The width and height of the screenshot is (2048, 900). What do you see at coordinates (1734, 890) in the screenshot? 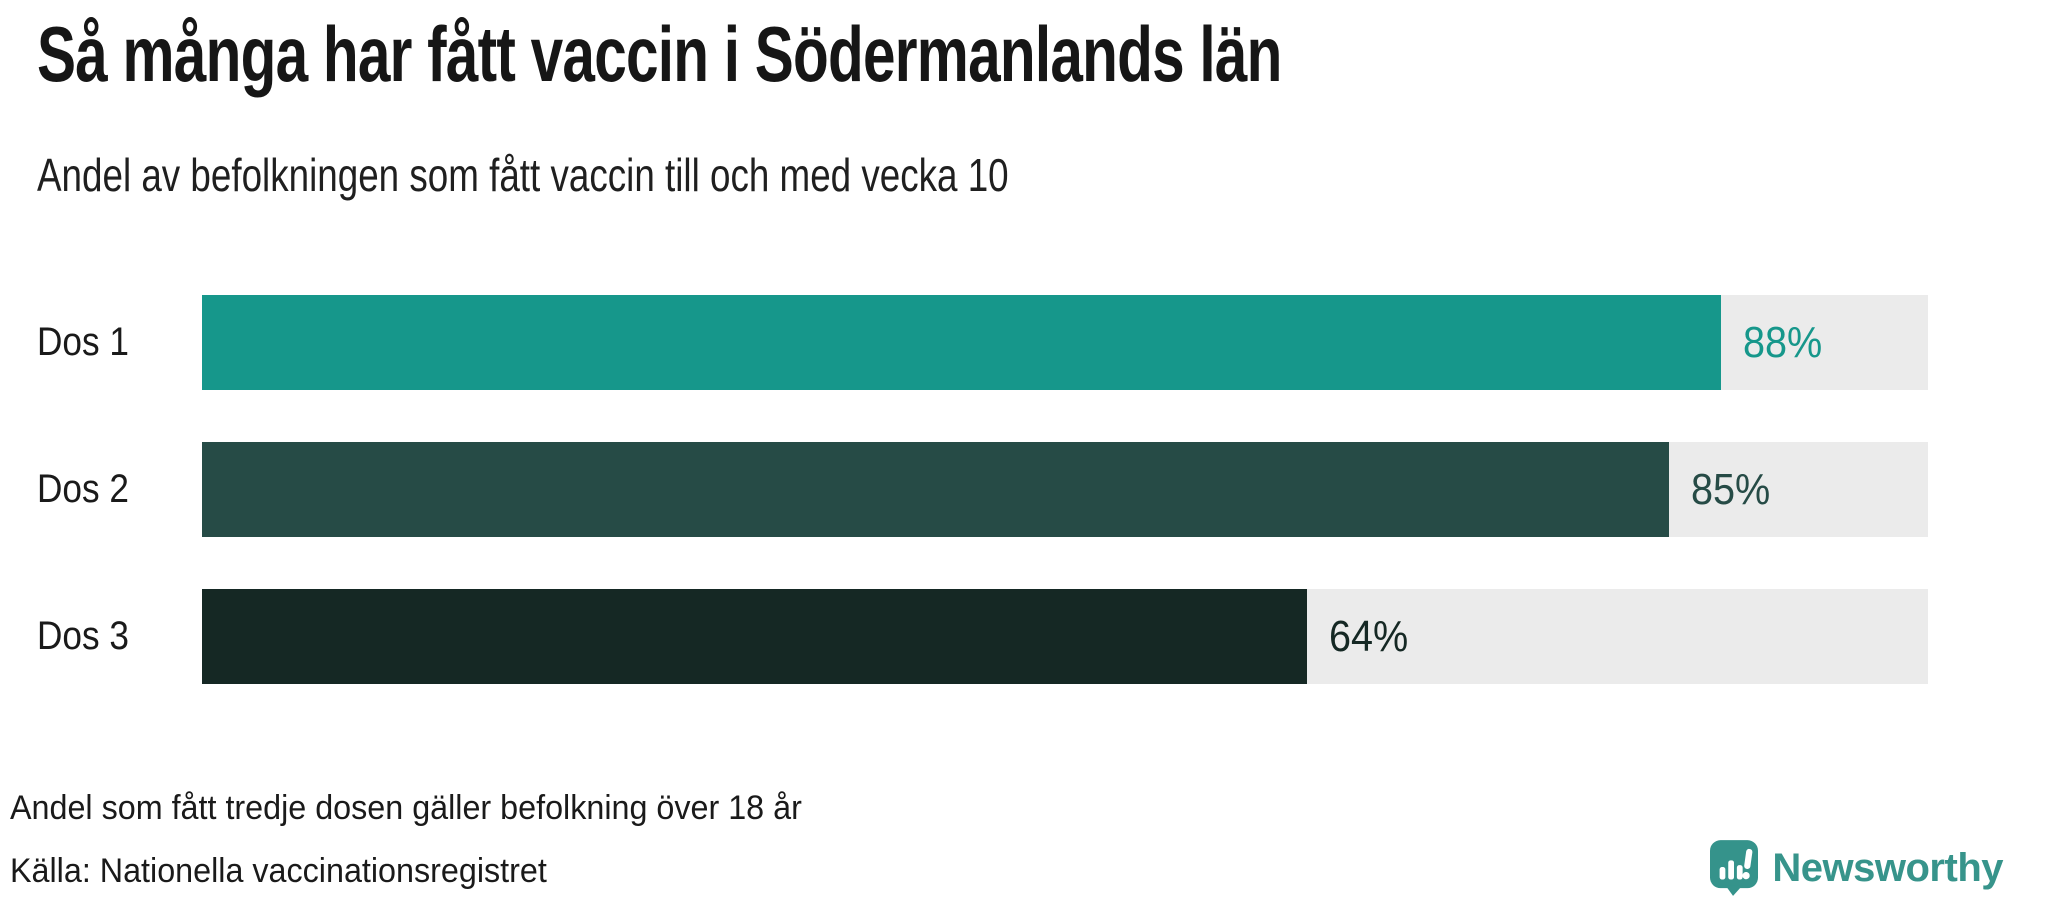
I see `logo-bubble-tail` at bounding box center [1734, 890].